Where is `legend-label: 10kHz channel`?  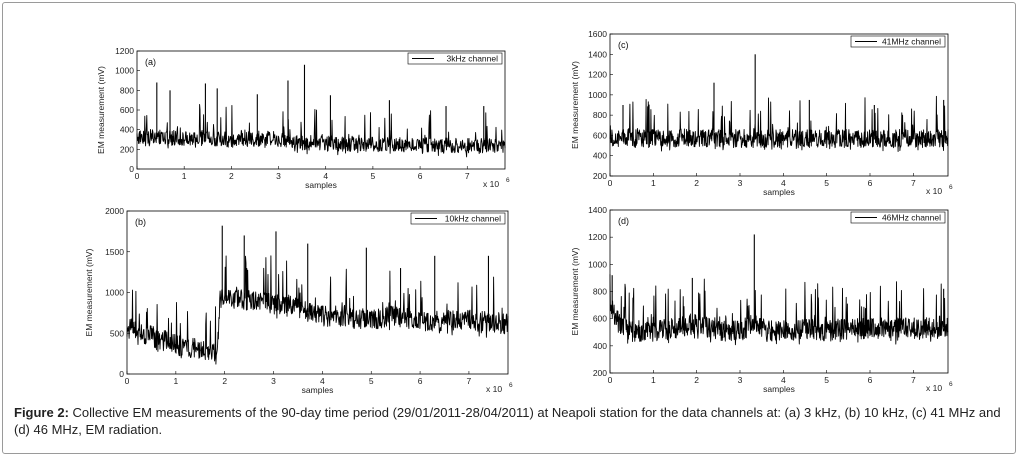 legend-label: 10kHz channel is located at coordinates (473, 219).